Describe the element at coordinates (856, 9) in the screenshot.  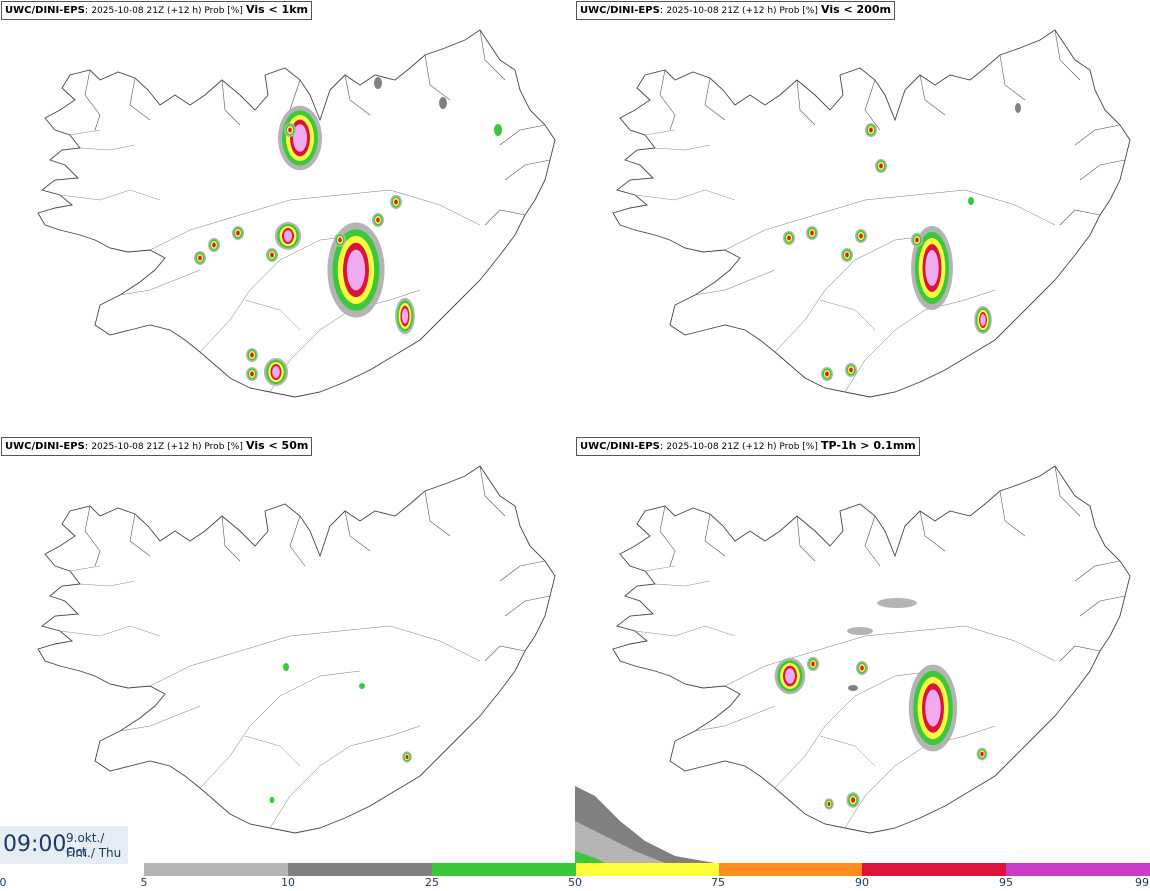
I see `parameter: Vis < 200m` at that location.